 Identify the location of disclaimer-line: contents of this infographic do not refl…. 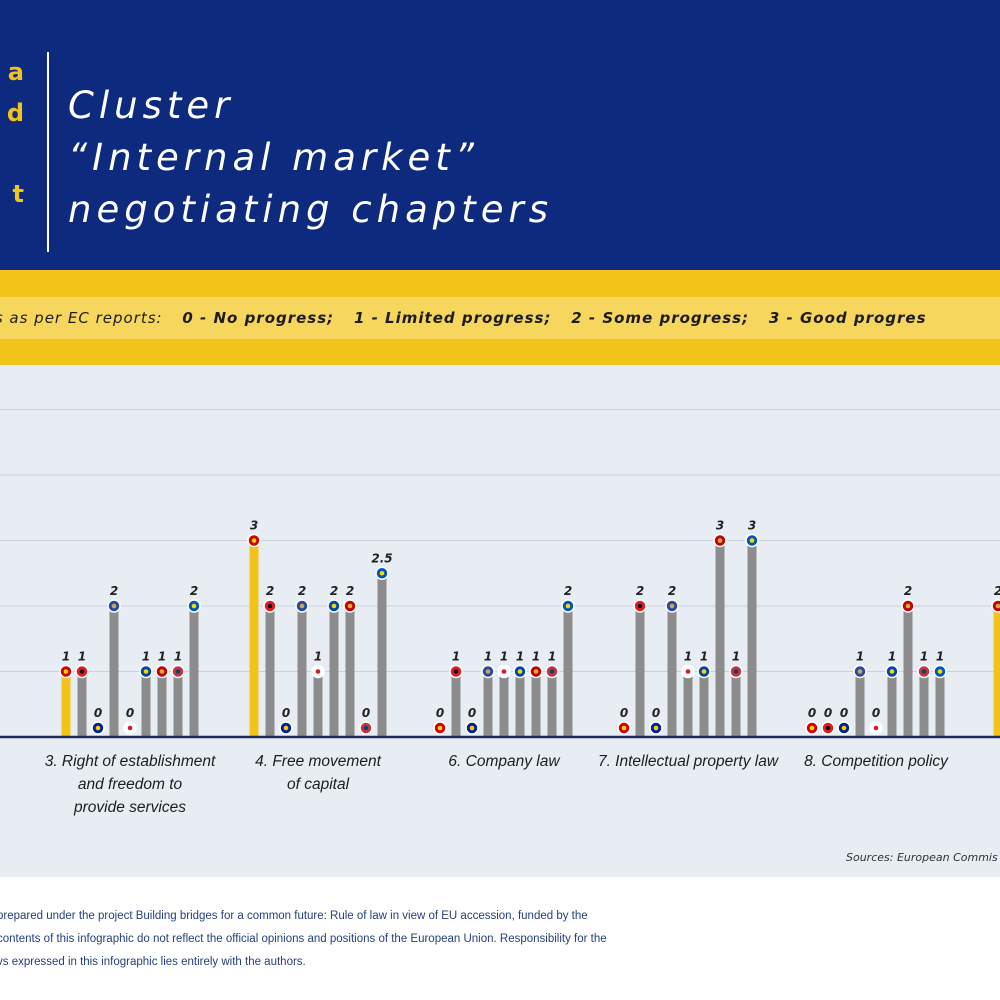
(303, 939).